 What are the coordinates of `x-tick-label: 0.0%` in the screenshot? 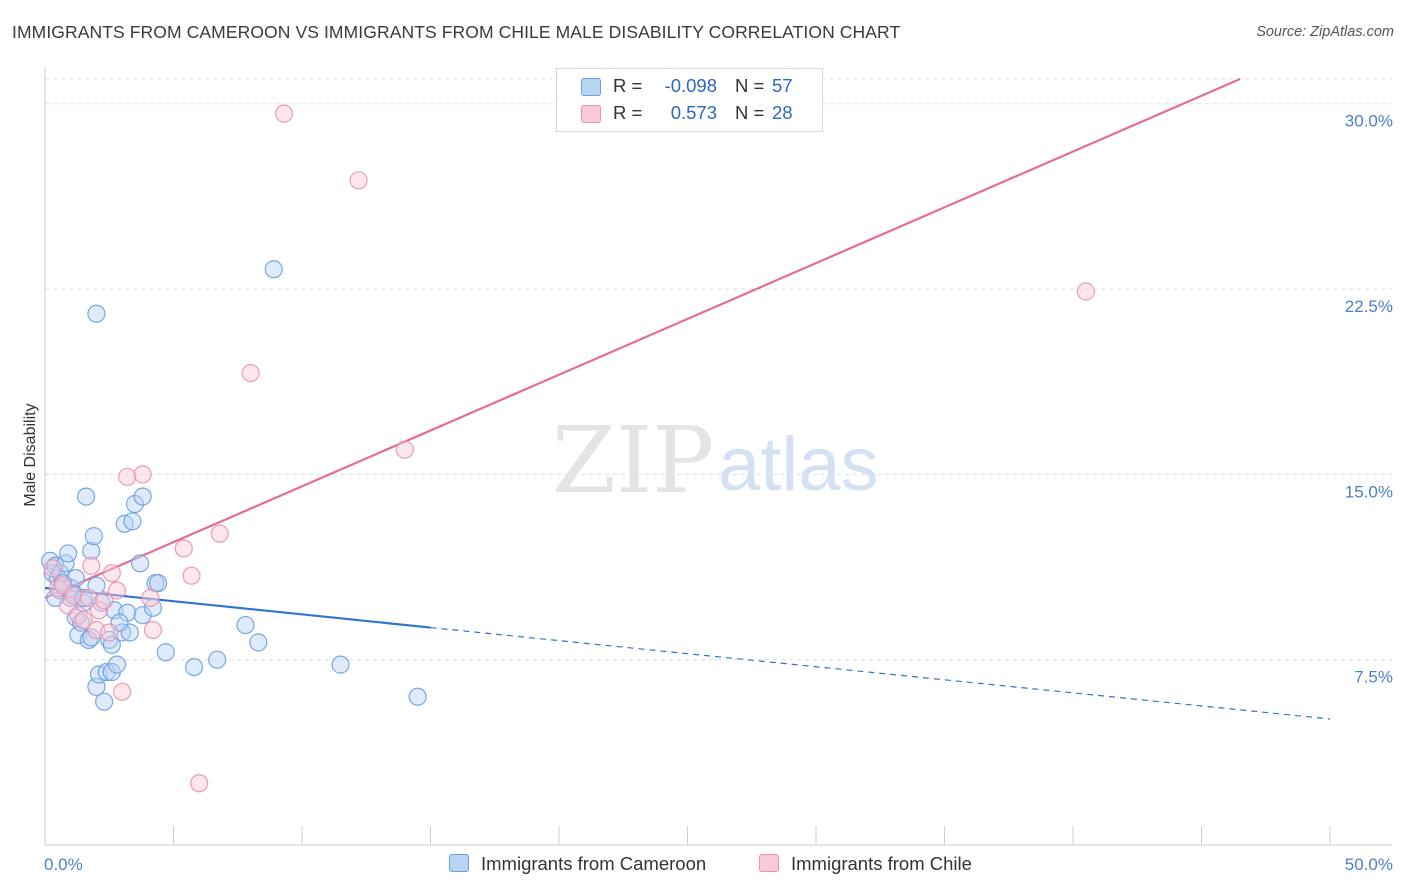 It's located at (63, 864).